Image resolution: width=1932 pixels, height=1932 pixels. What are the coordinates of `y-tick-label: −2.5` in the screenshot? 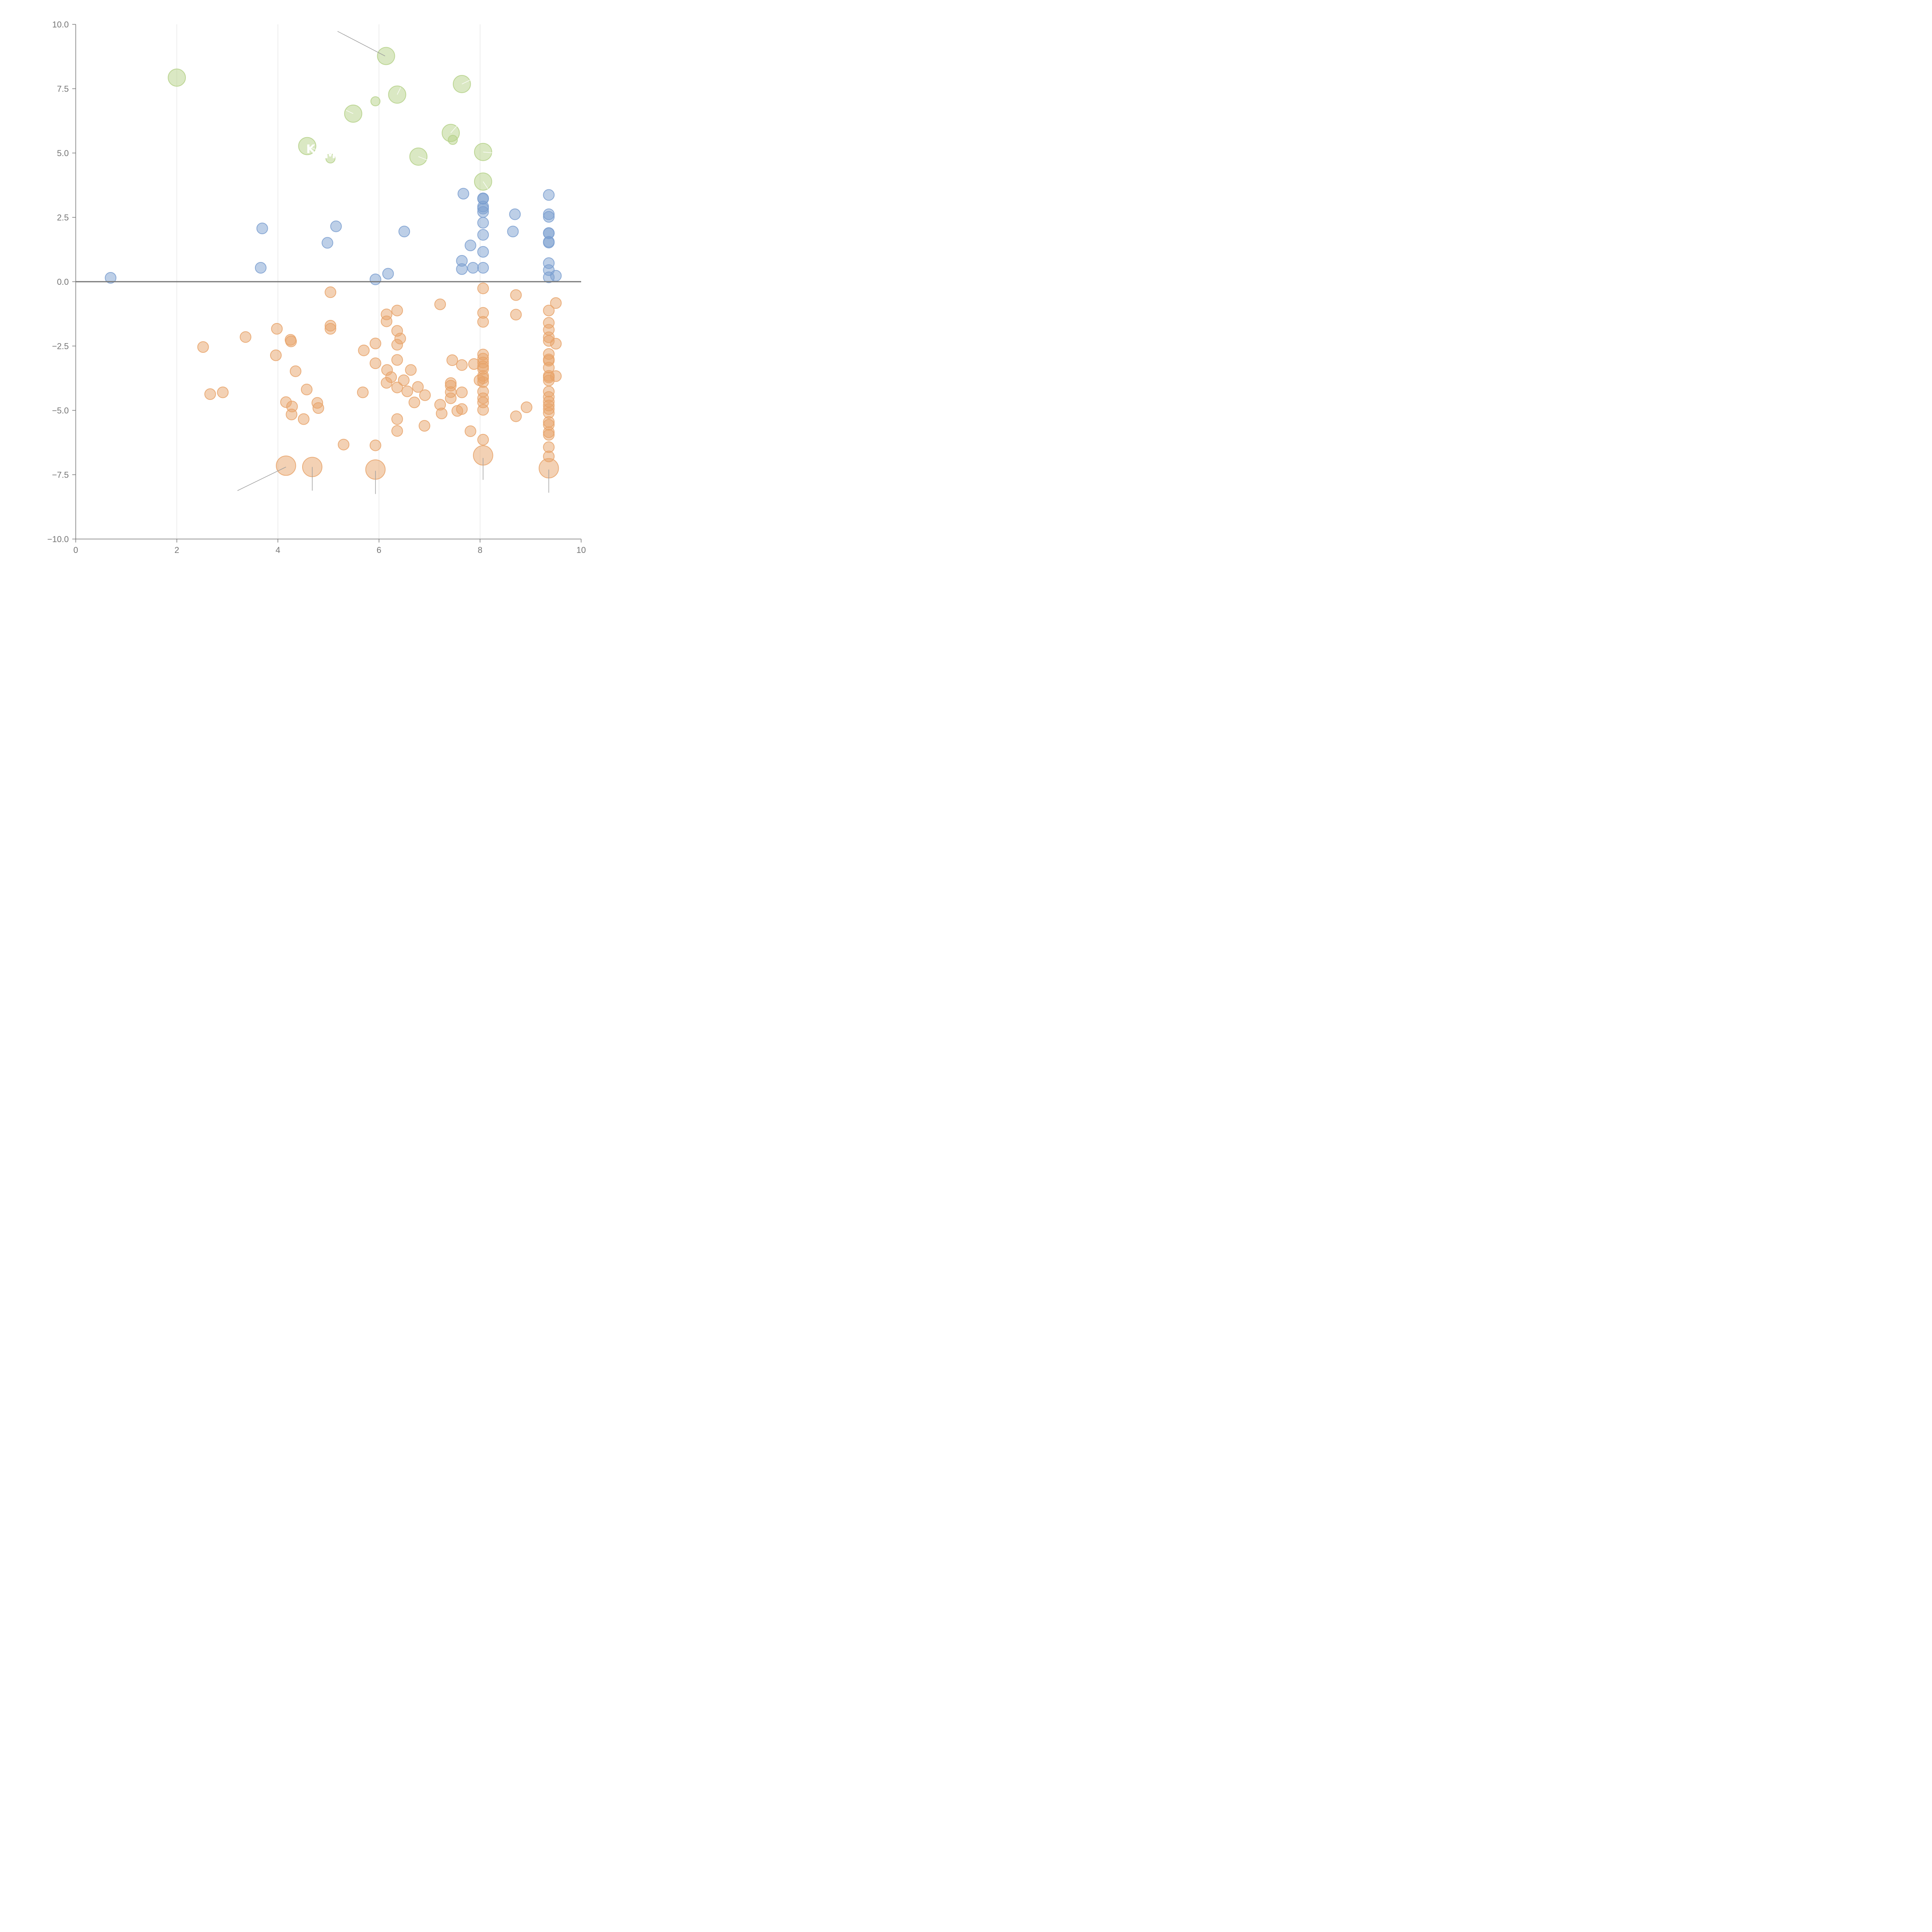 It's located at (61, 346).